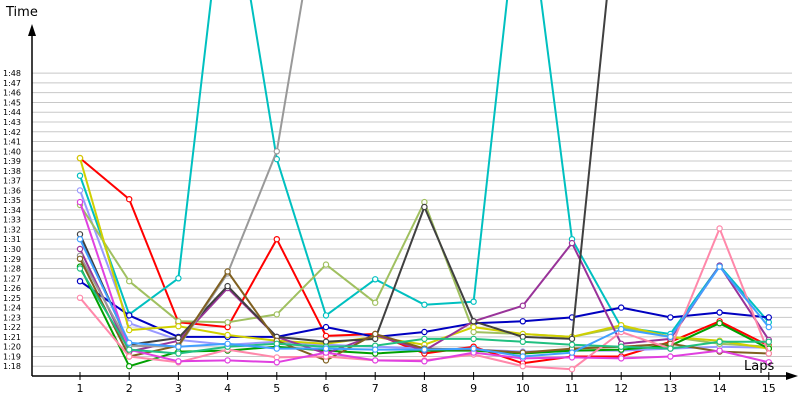 This screenshot has height=404, width=800. I want to click on y-axis-title: Time, so click(21, 12).